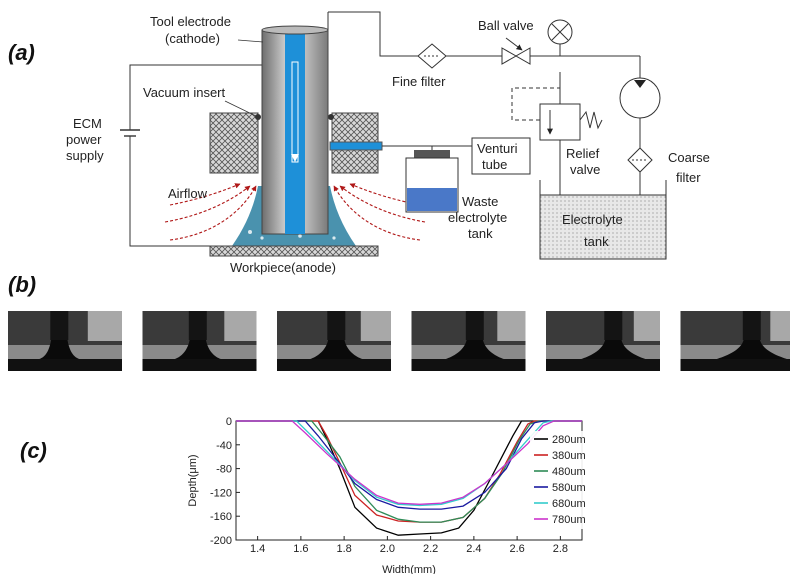 Image resolution: width=790 pixels, height=574 pixels. I want to click on waste-electrolyte, so click(432, 199).